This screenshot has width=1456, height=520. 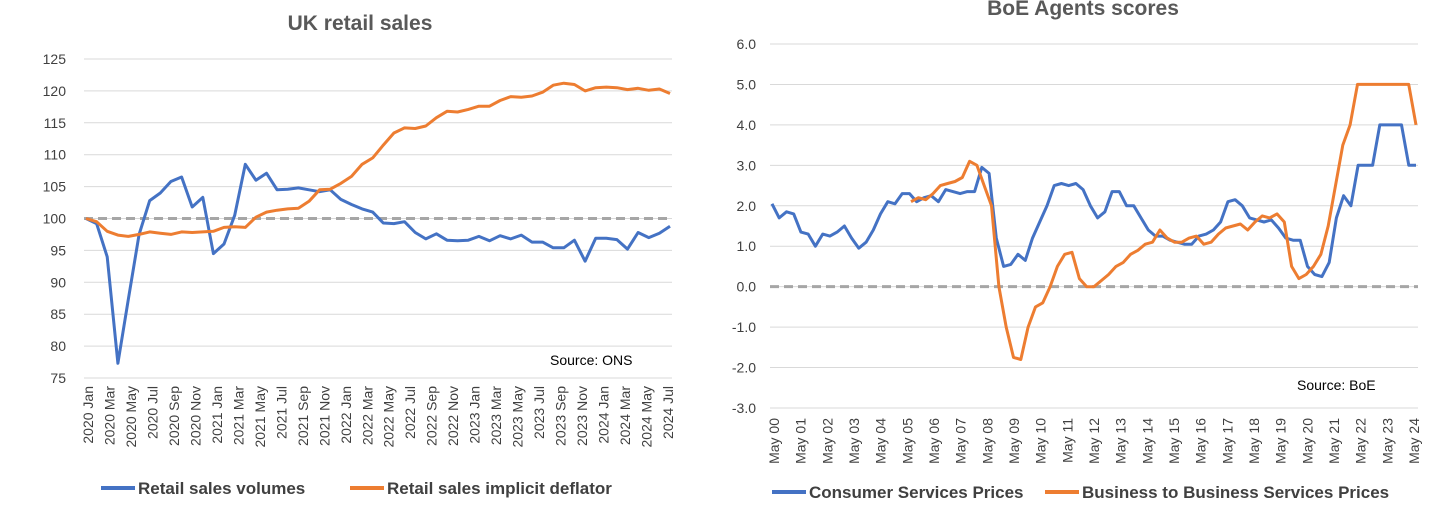 What do you see at coordinates (827, 441) in the screenshot?
I see `x-tick-label: May 02` at bounding box center [827, 441].